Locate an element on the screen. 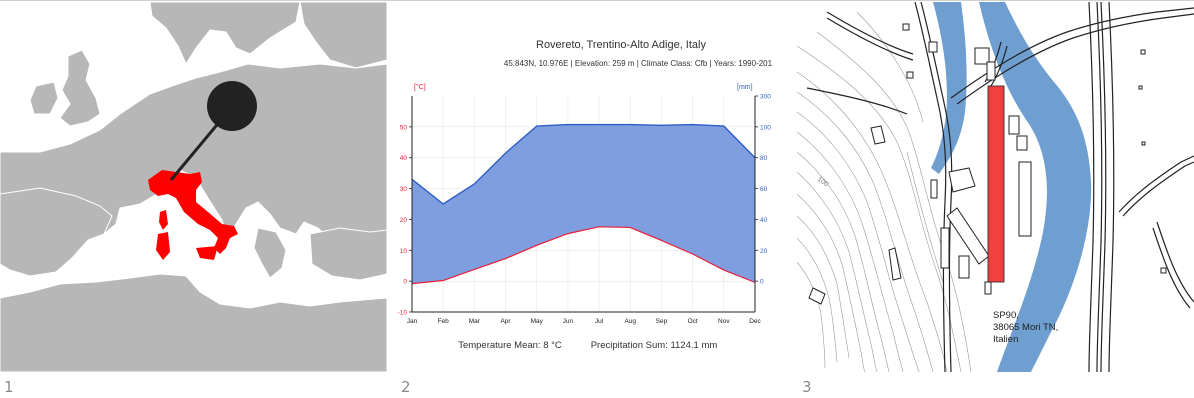 The image size is (1194, 398). left-axis-unit: [°C] is located at coordinates (420, 87).